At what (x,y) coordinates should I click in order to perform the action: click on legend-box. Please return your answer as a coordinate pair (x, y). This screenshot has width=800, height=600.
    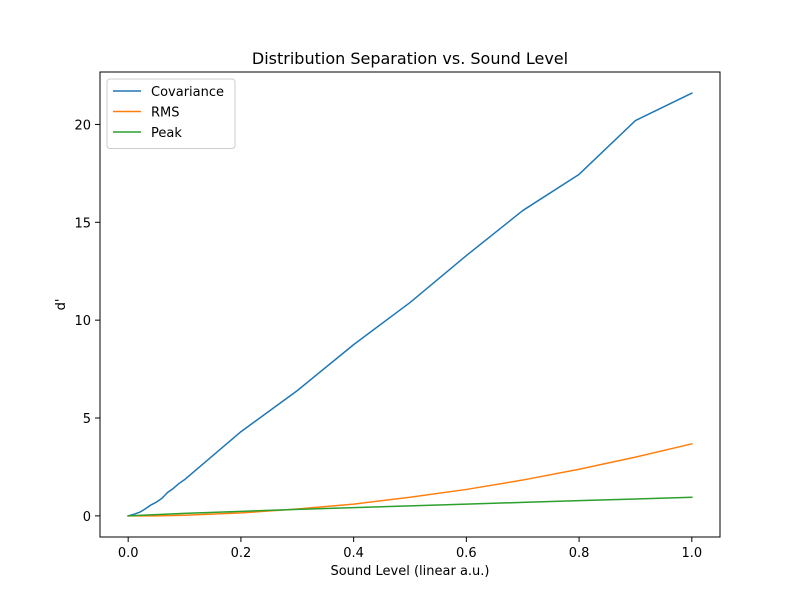
    Looking at the image, I should click on (171, 113).